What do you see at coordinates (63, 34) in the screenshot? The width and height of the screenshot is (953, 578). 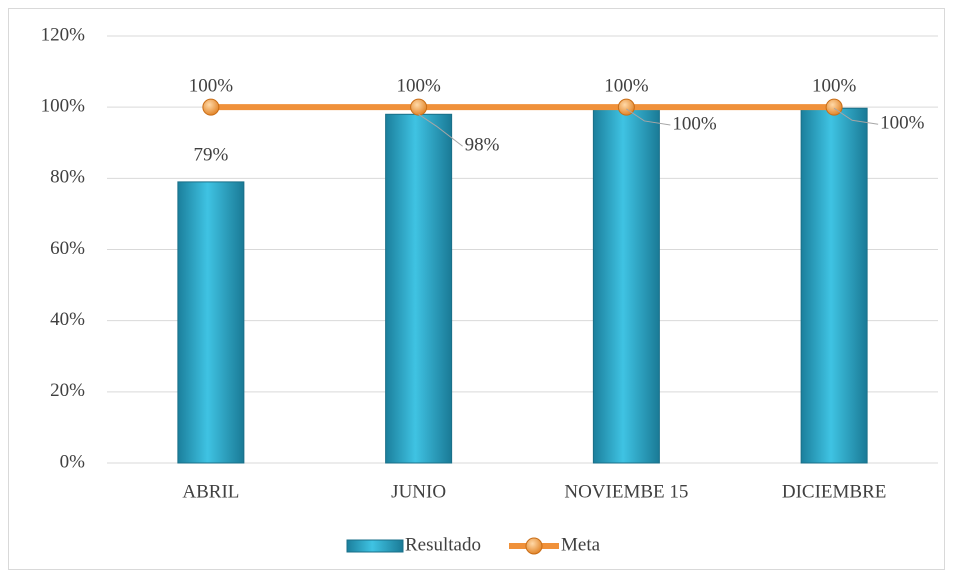 I see `y-tick-label: 120%` at bounding box center [63, 34].